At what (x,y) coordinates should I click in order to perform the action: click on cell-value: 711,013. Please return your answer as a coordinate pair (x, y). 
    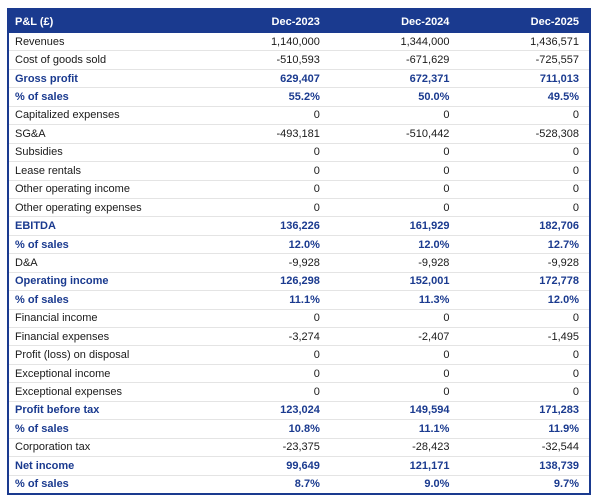
    Looking at the image, I should click on (559, 78).